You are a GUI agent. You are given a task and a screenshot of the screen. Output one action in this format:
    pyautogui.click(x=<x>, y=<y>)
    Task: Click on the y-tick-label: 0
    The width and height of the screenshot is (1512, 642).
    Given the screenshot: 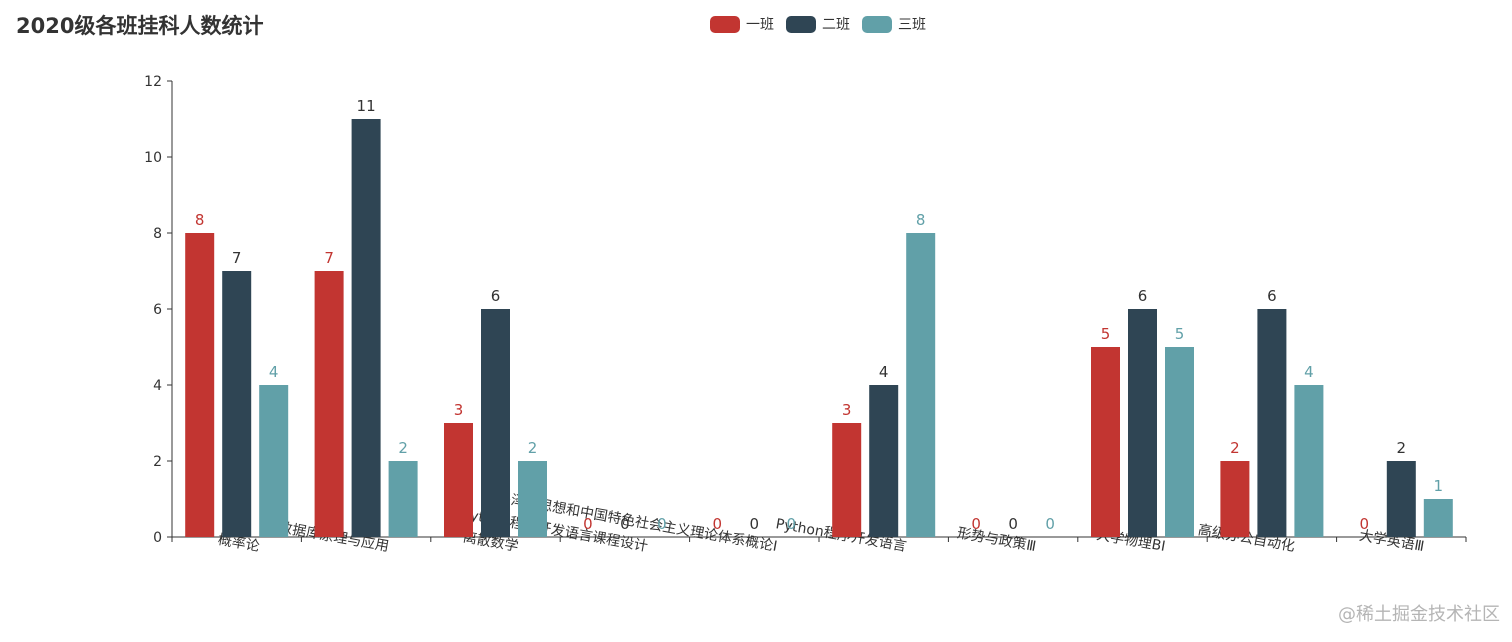 What is the action you would take?
    pyautogui.click(x=157, y=538)
    